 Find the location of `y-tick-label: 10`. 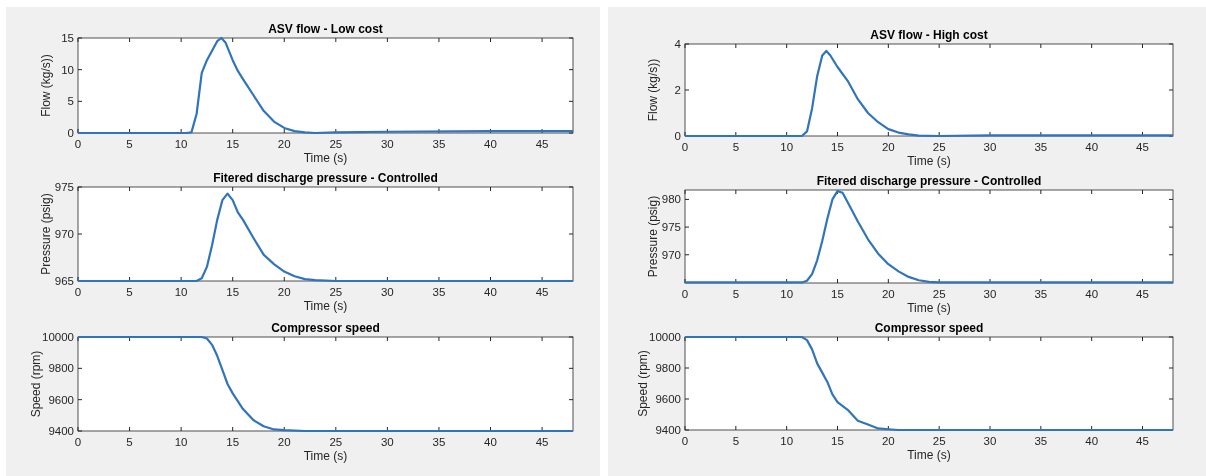

y-tick-label: 10 is located at coordinates (67, 69).